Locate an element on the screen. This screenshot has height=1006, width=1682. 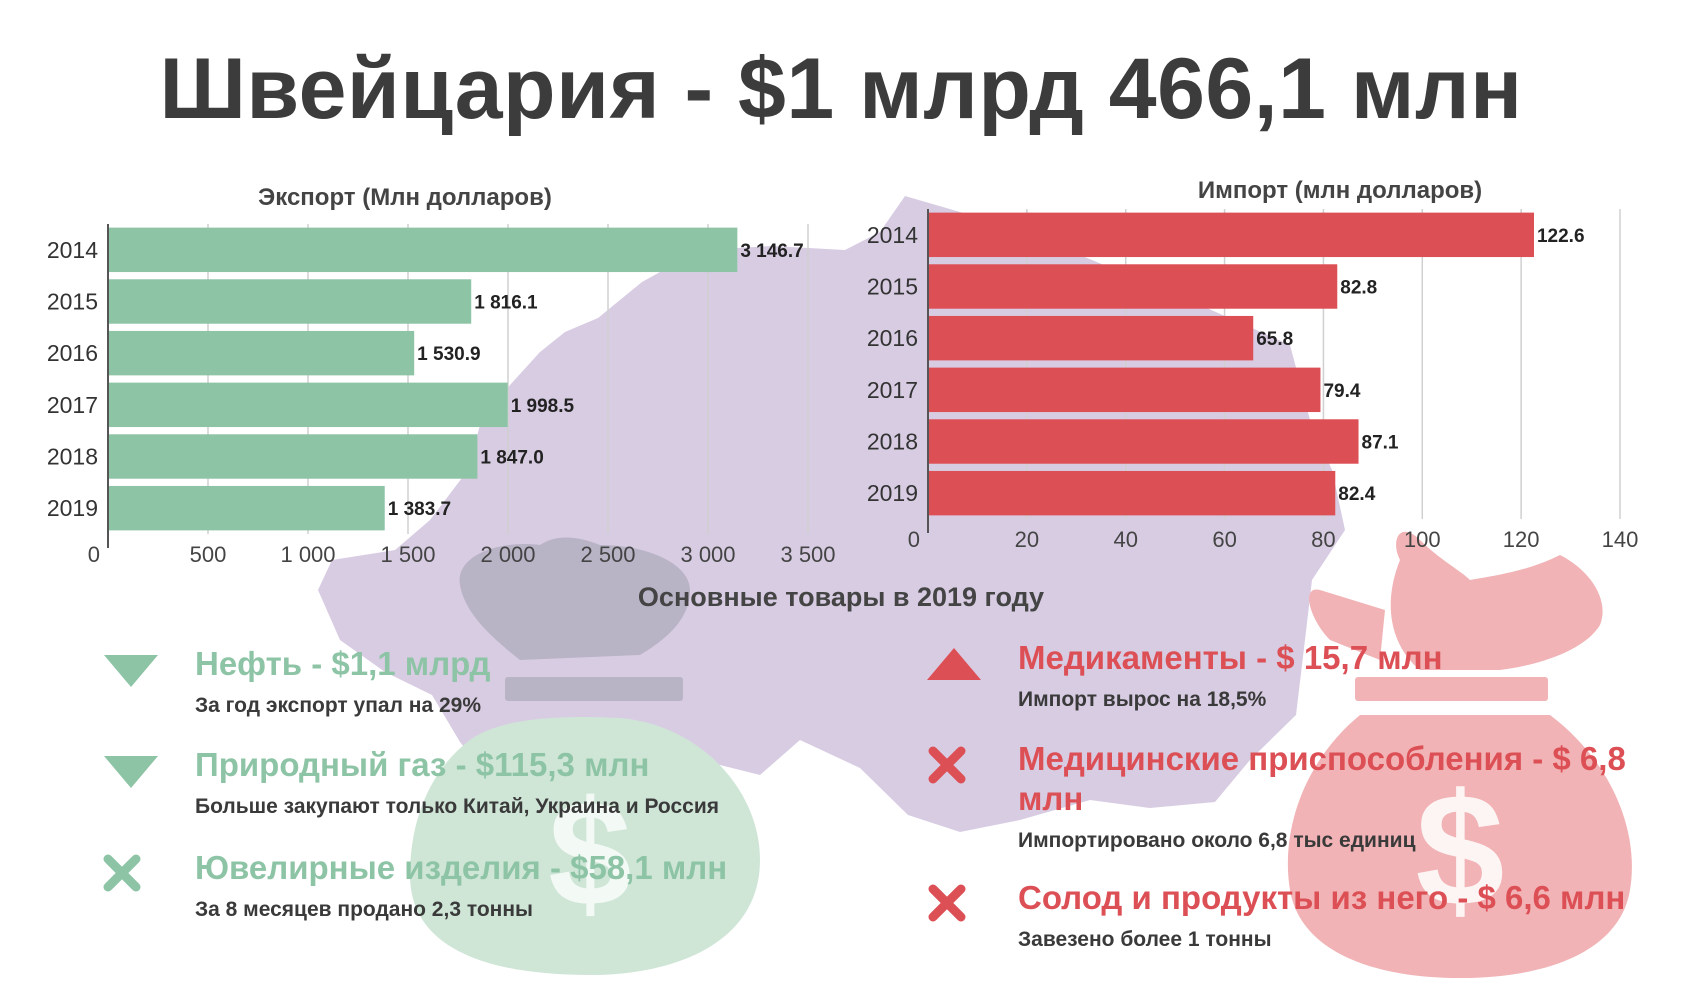
data-label: 3 146.7 is located at coordinates (771, 251).